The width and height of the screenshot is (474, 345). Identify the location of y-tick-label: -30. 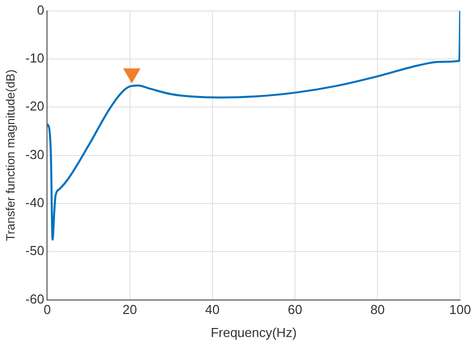
(34, 154).